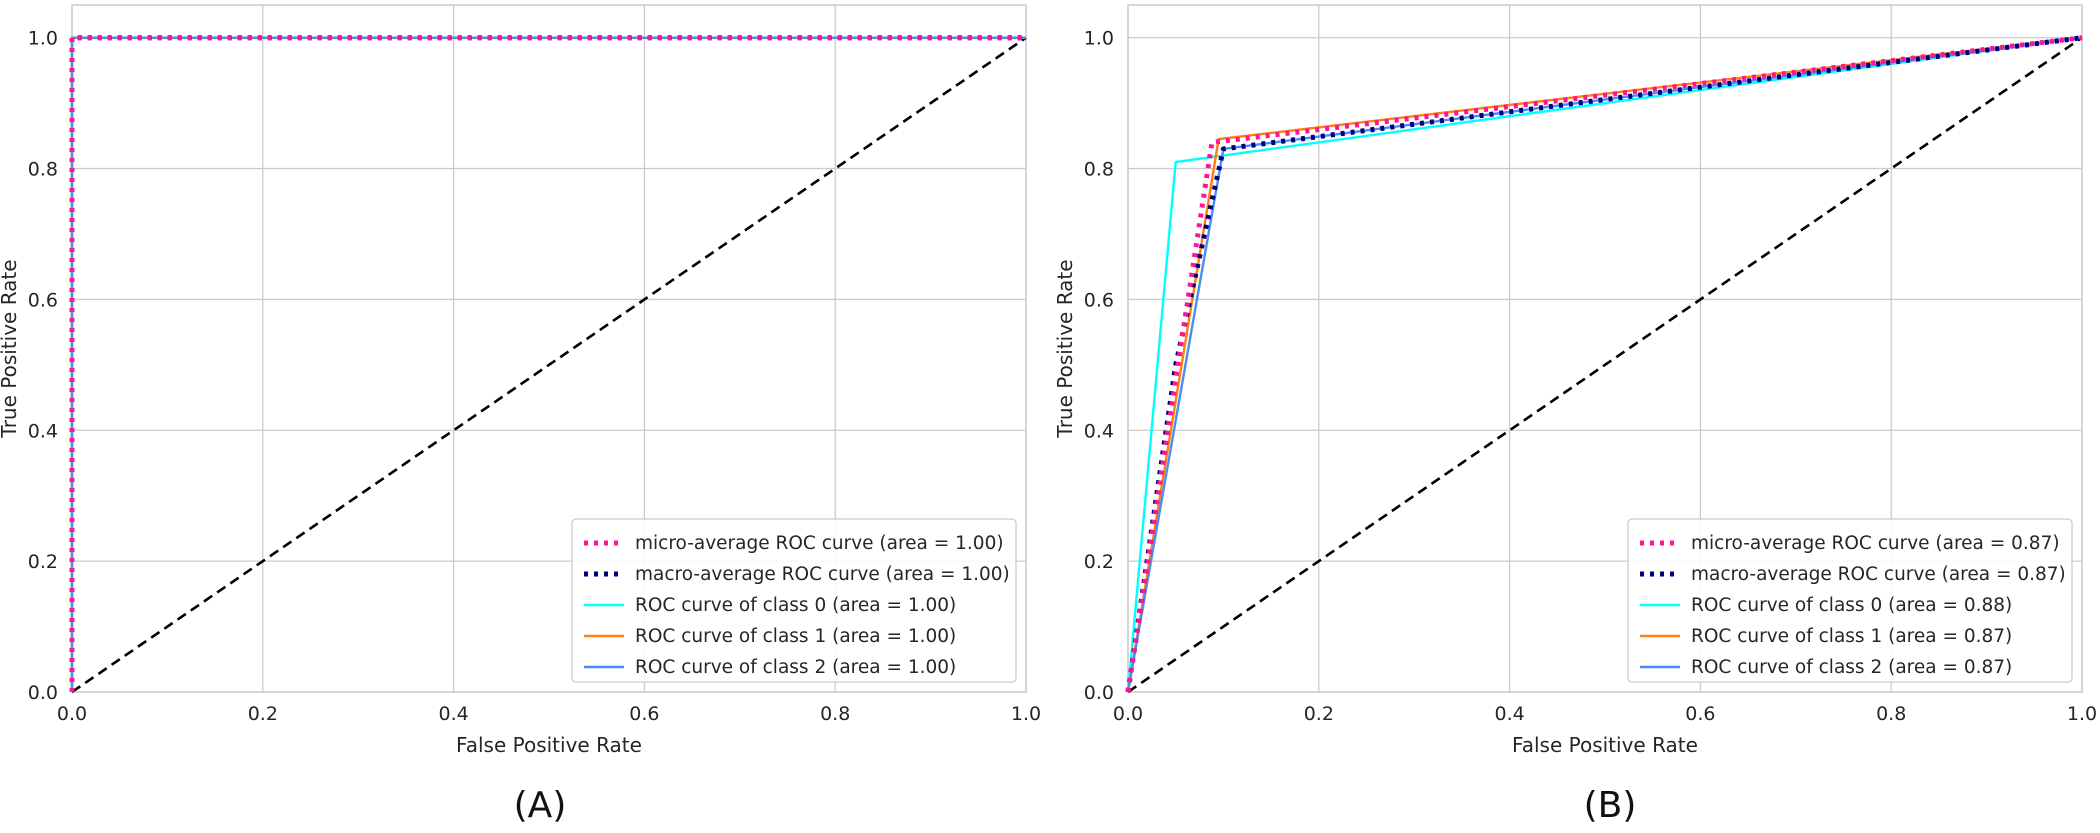 The image size is (2100, 833). Describe the element at coordinates (1851, 636) in the screenshot. I see `panel-b-legend-label-class1: ROC curve of class 1 (area = 0.87)` at that location.